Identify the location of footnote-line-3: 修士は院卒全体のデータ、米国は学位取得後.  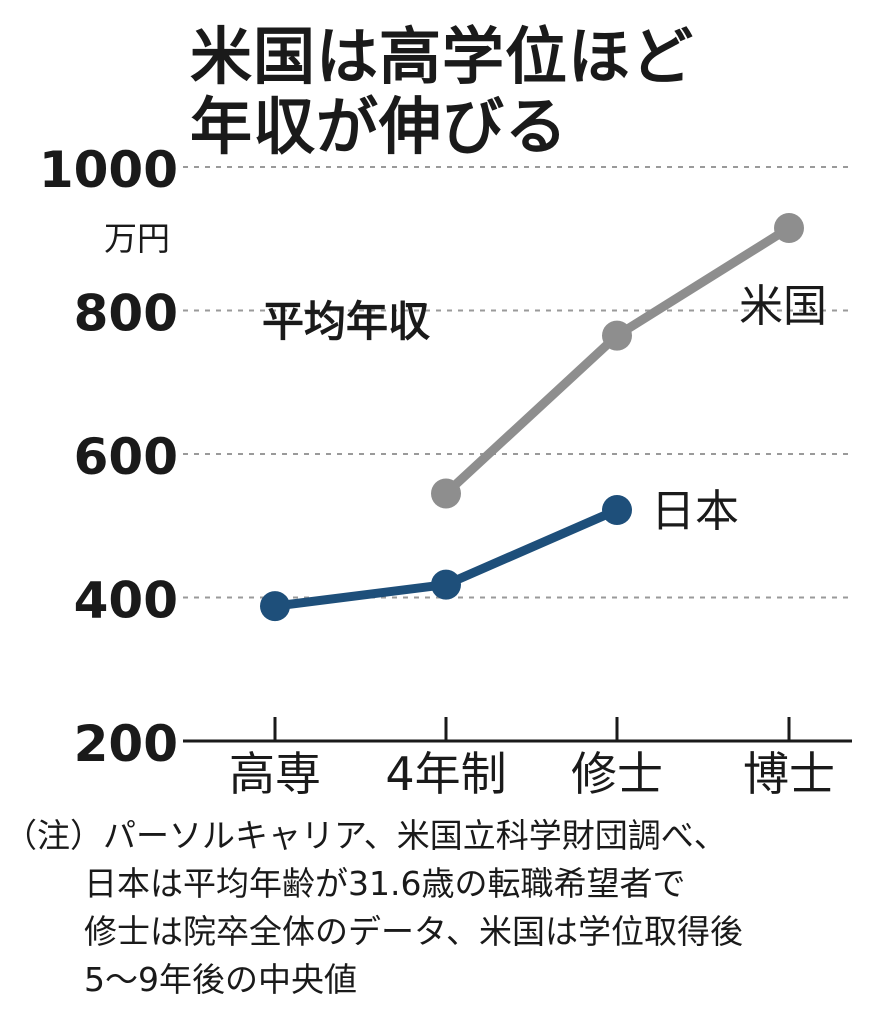
(414, 931).